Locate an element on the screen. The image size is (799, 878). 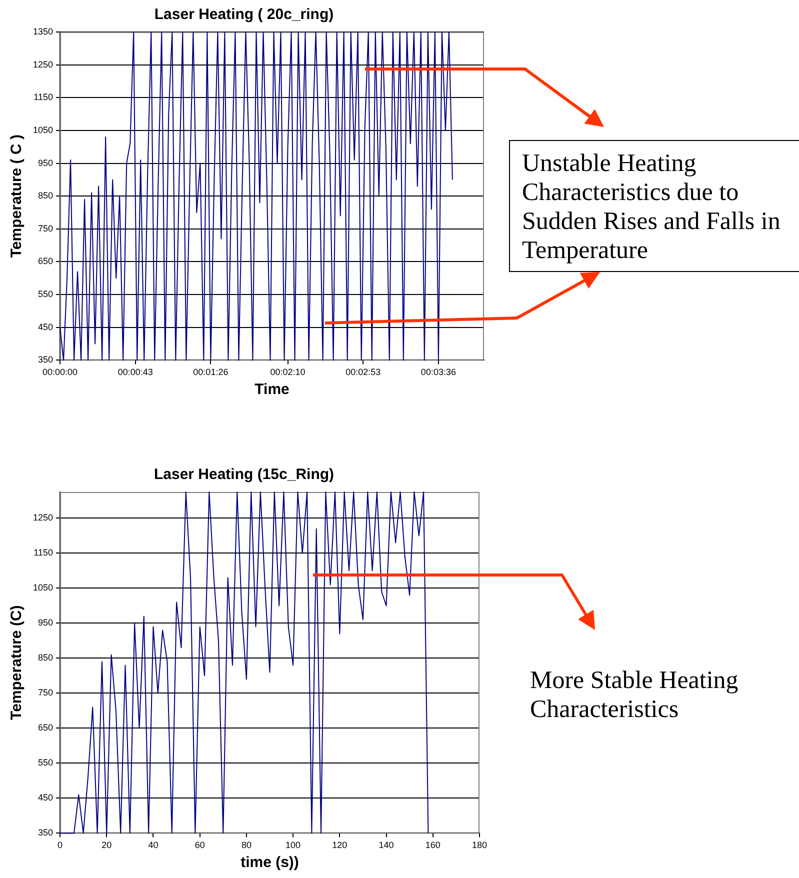
x-axis-title: Time is located at coordinates (272, 389).